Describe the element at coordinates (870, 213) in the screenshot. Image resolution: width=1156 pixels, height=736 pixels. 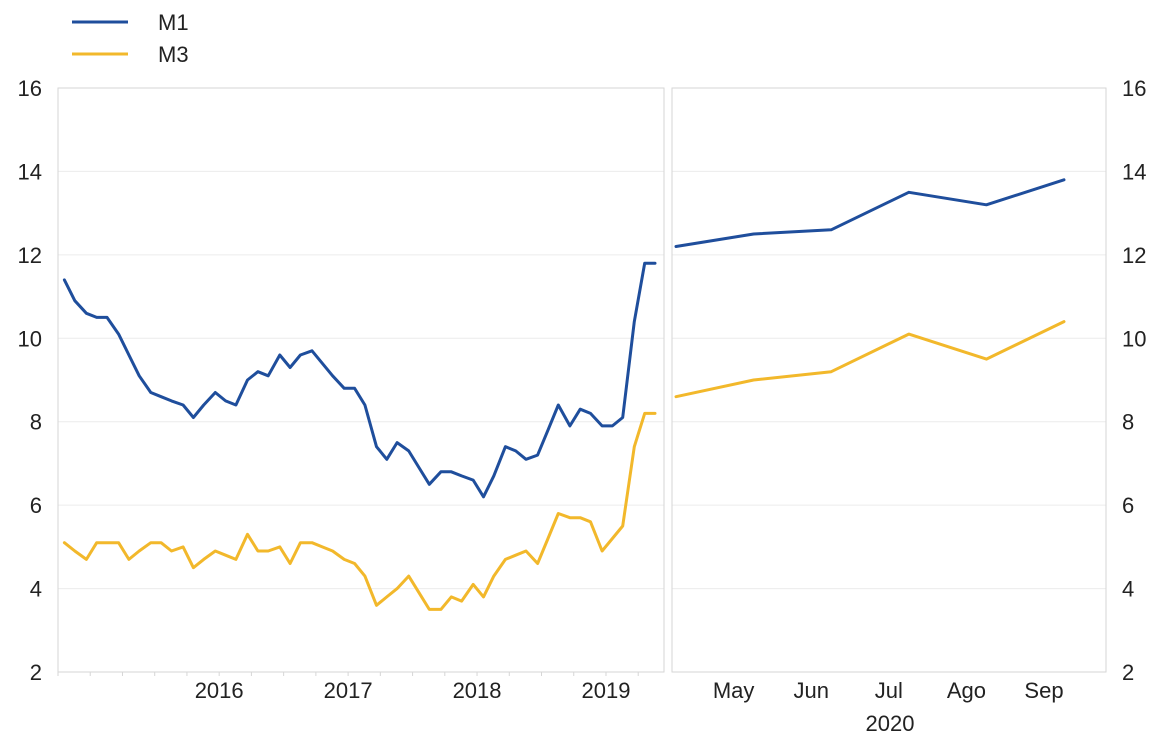
I see `right-series-line-m1` at that location.